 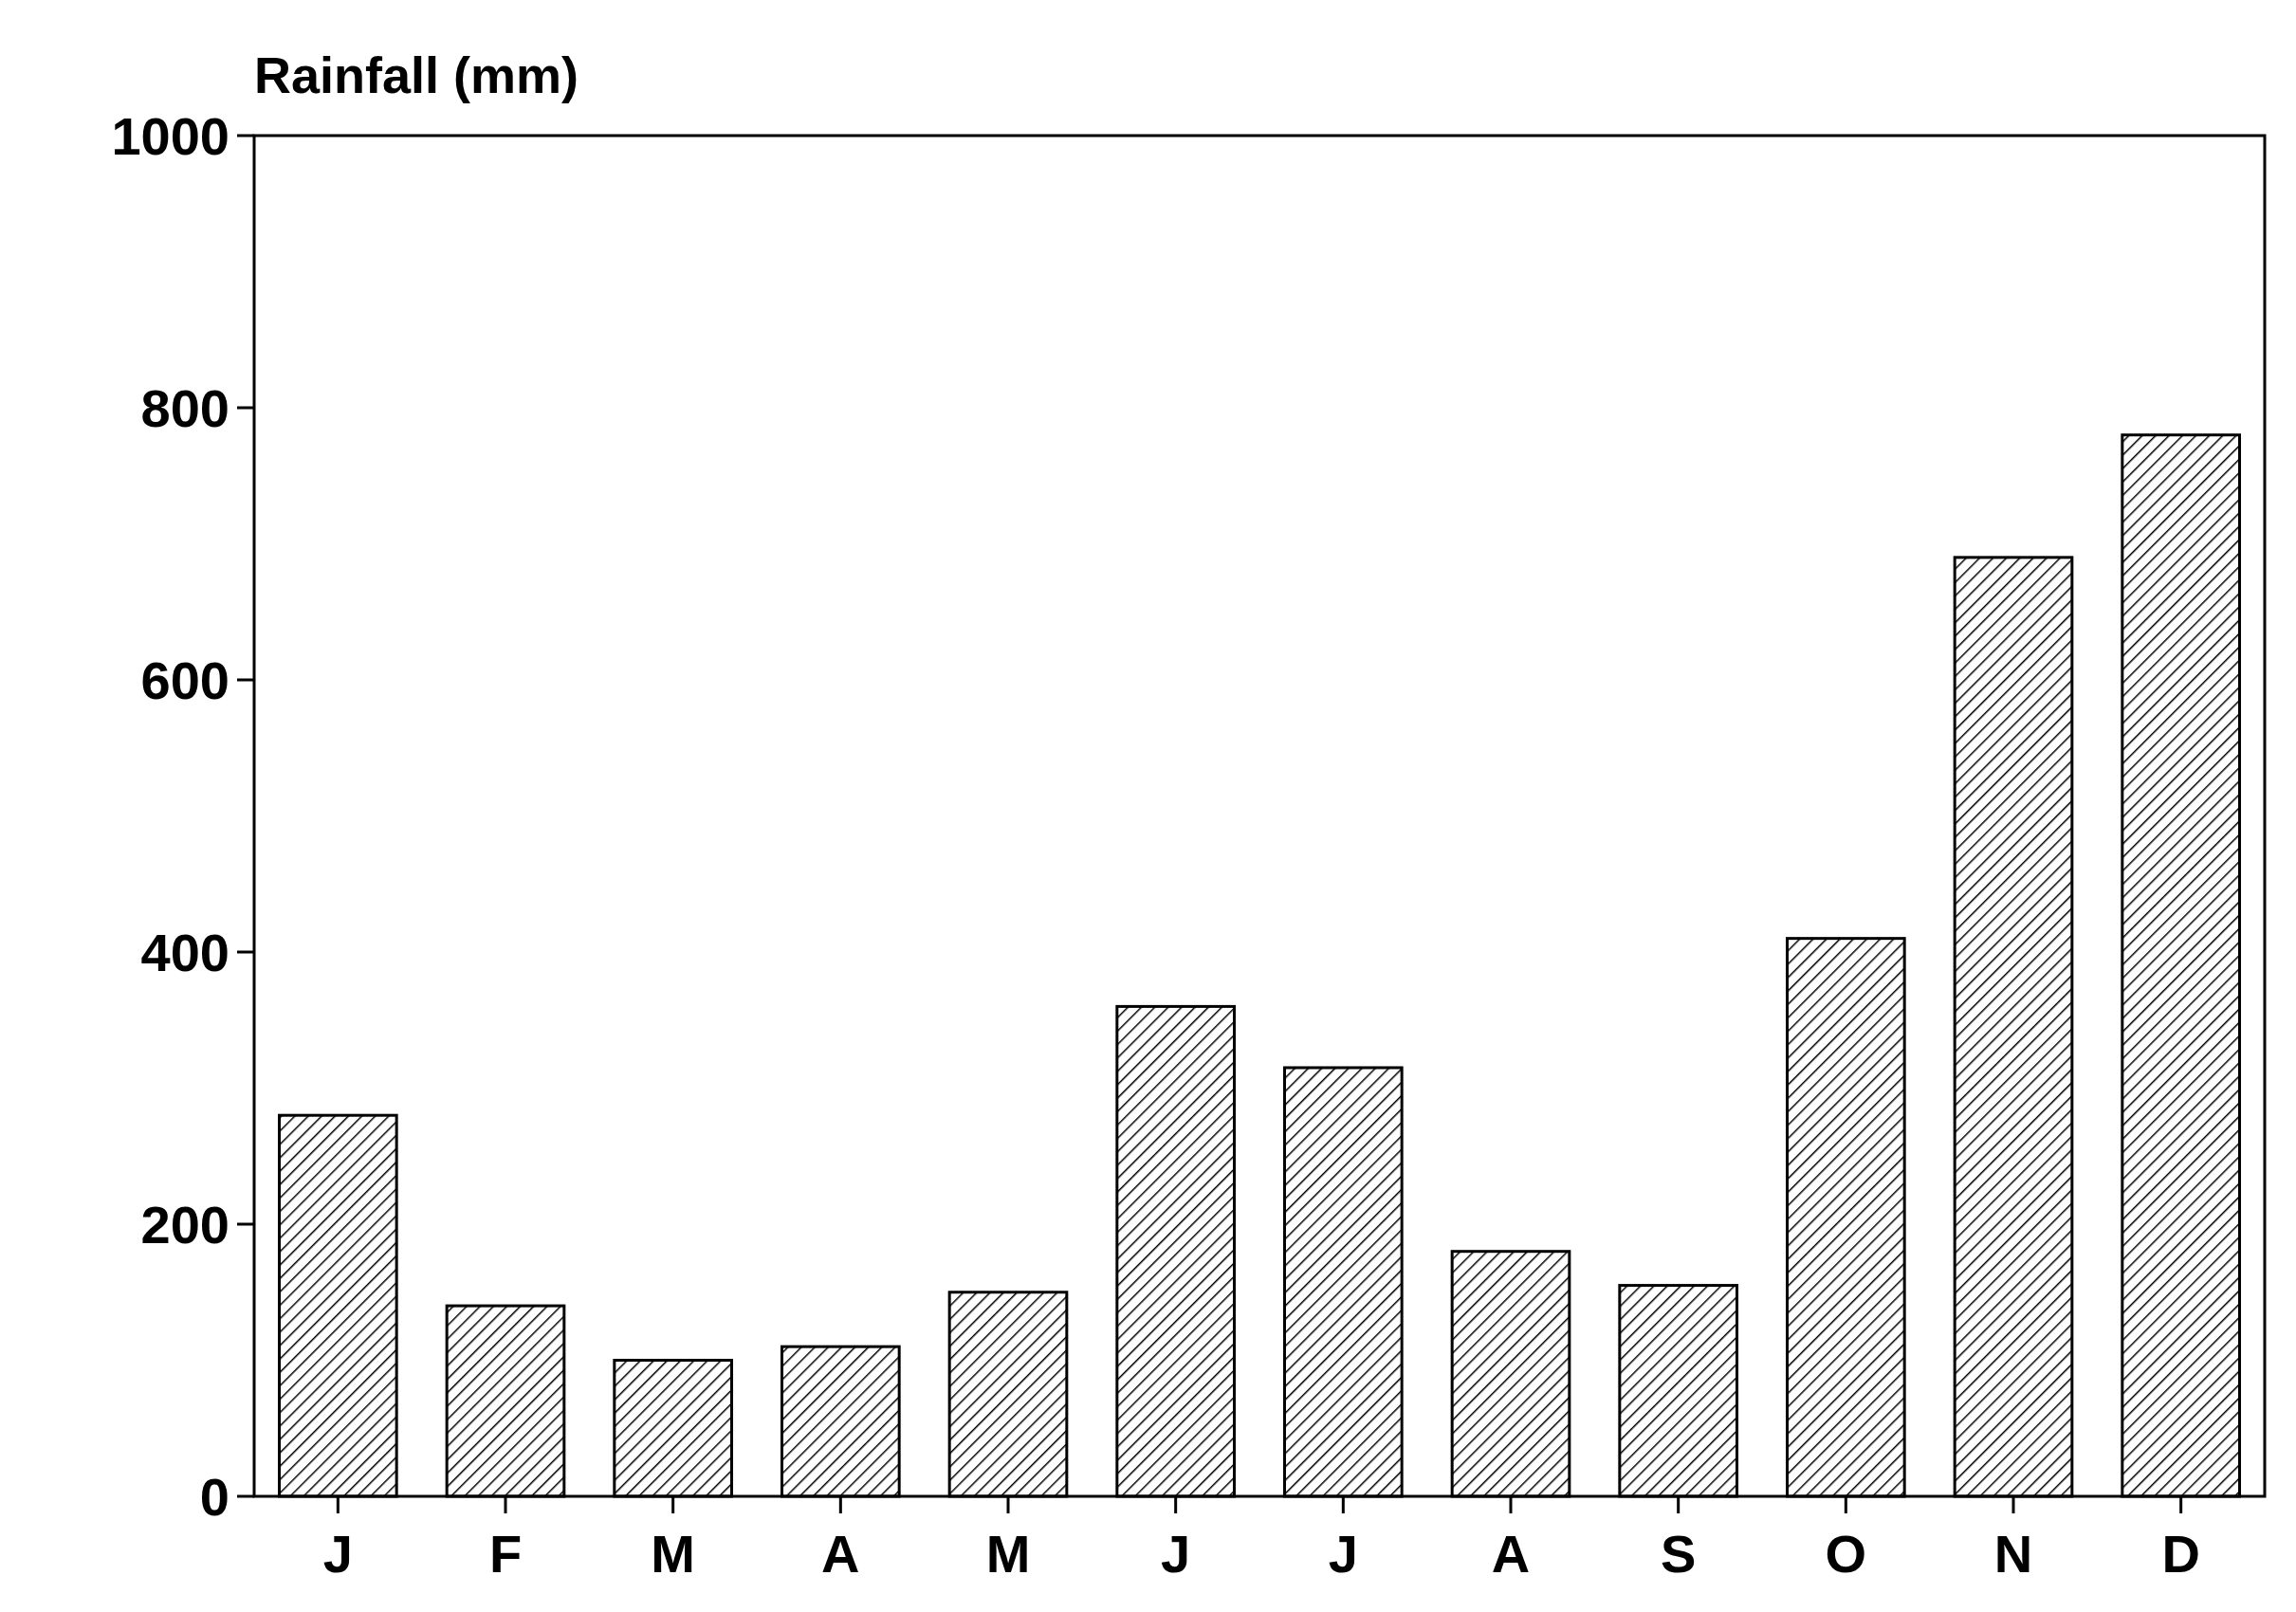 I want to click on x-tick-label: F, so click(x=505, y=1554).